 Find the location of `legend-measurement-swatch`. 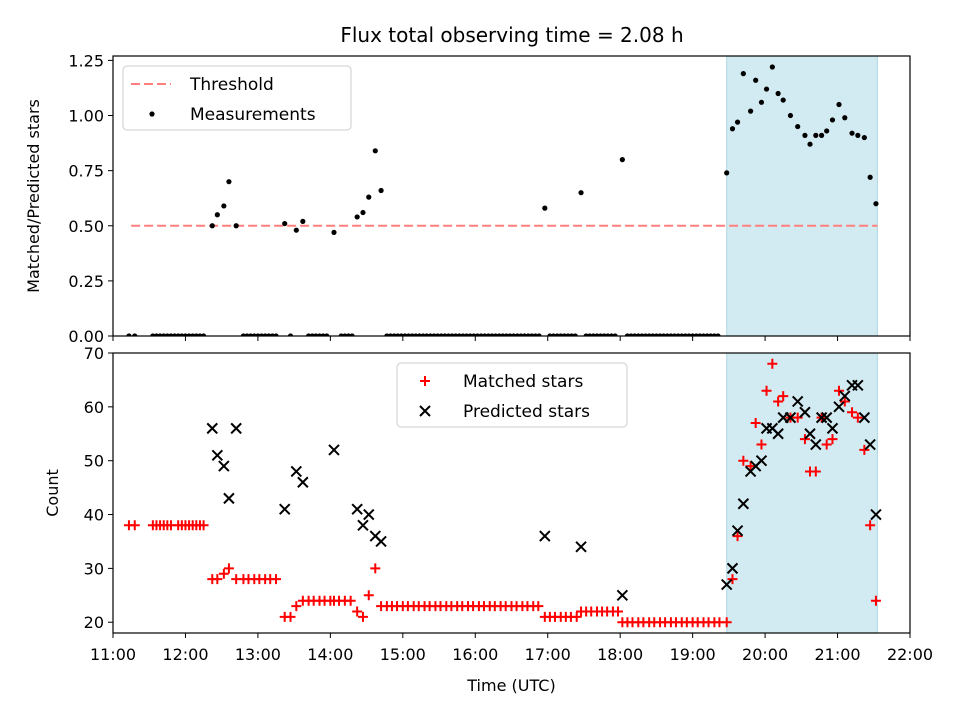

legend-measurement-swatch is located at coordinates (152, 114).